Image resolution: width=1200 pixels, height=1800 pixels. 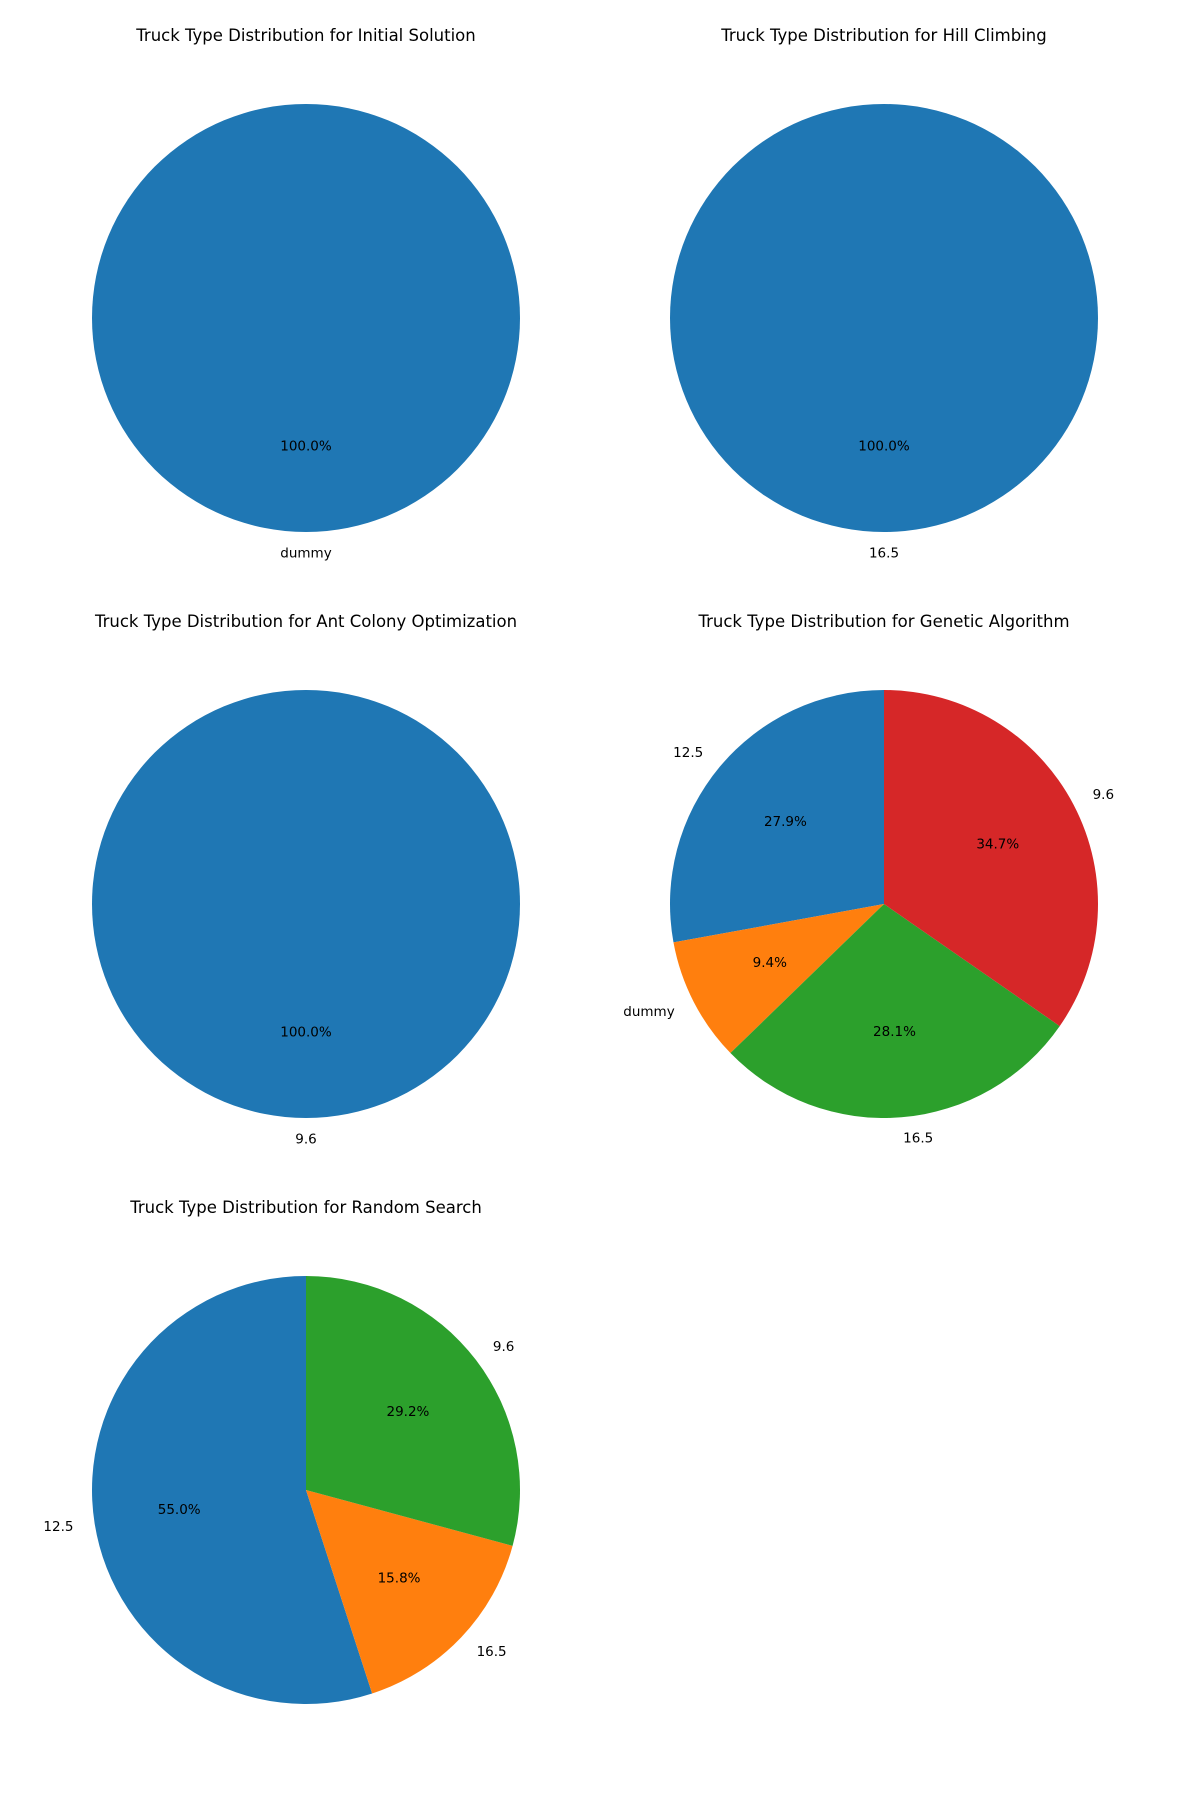 What do you see at coordinates (179, 1510) in the screenshot?
I see `percent-label: 55.0%` at bounding box center [179, 1510].